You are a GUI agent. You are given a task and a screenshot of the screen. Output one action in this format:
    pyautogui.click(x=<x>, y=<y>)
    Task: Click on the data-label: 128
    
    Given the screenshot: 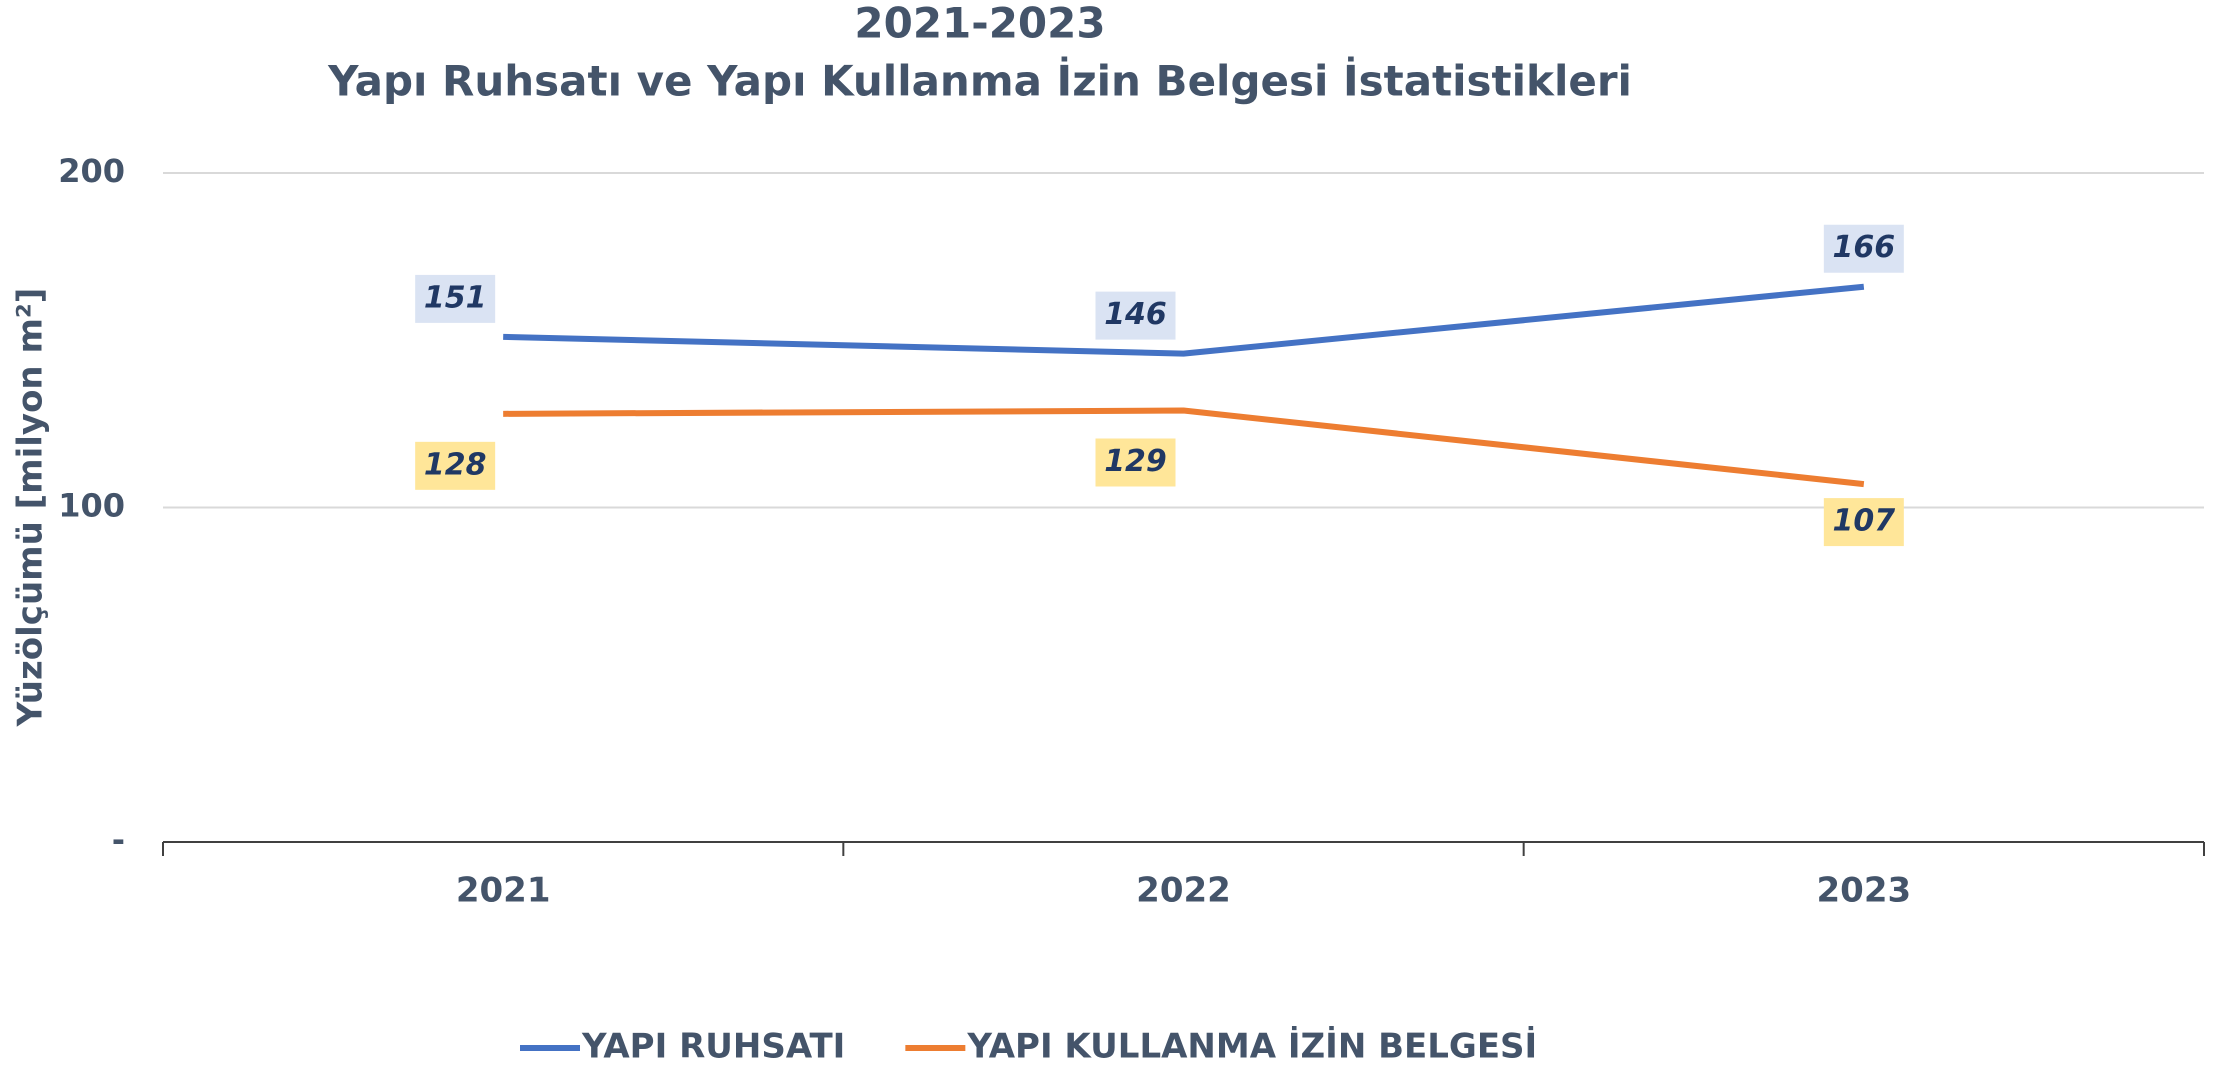 What is the action you would take?
    pyautogui.click(x=455, y=464)
    